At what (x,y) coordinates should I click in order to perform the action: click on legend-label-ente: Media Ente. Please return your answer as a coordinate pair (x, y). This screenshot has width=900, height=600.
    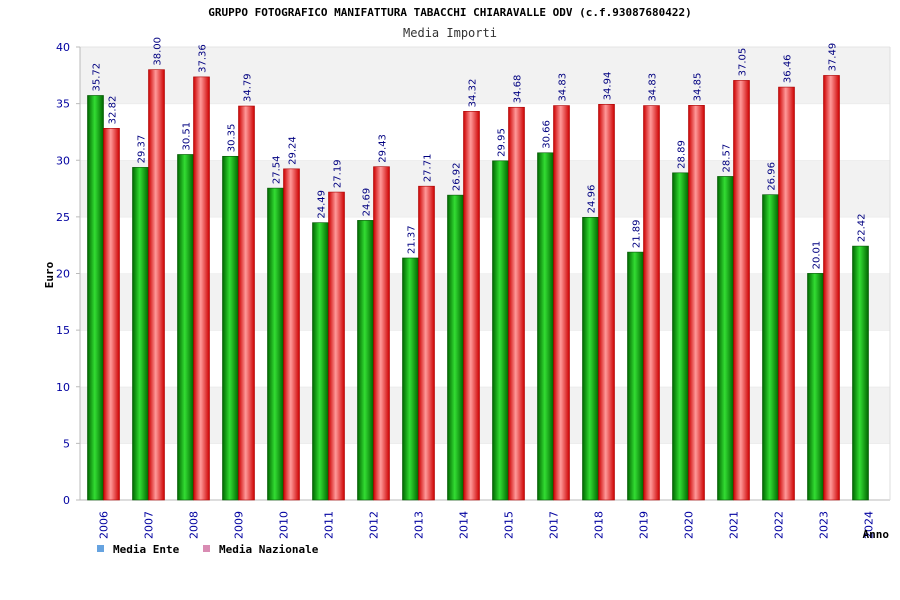
    Looking at the image, I should click on (146, 549).